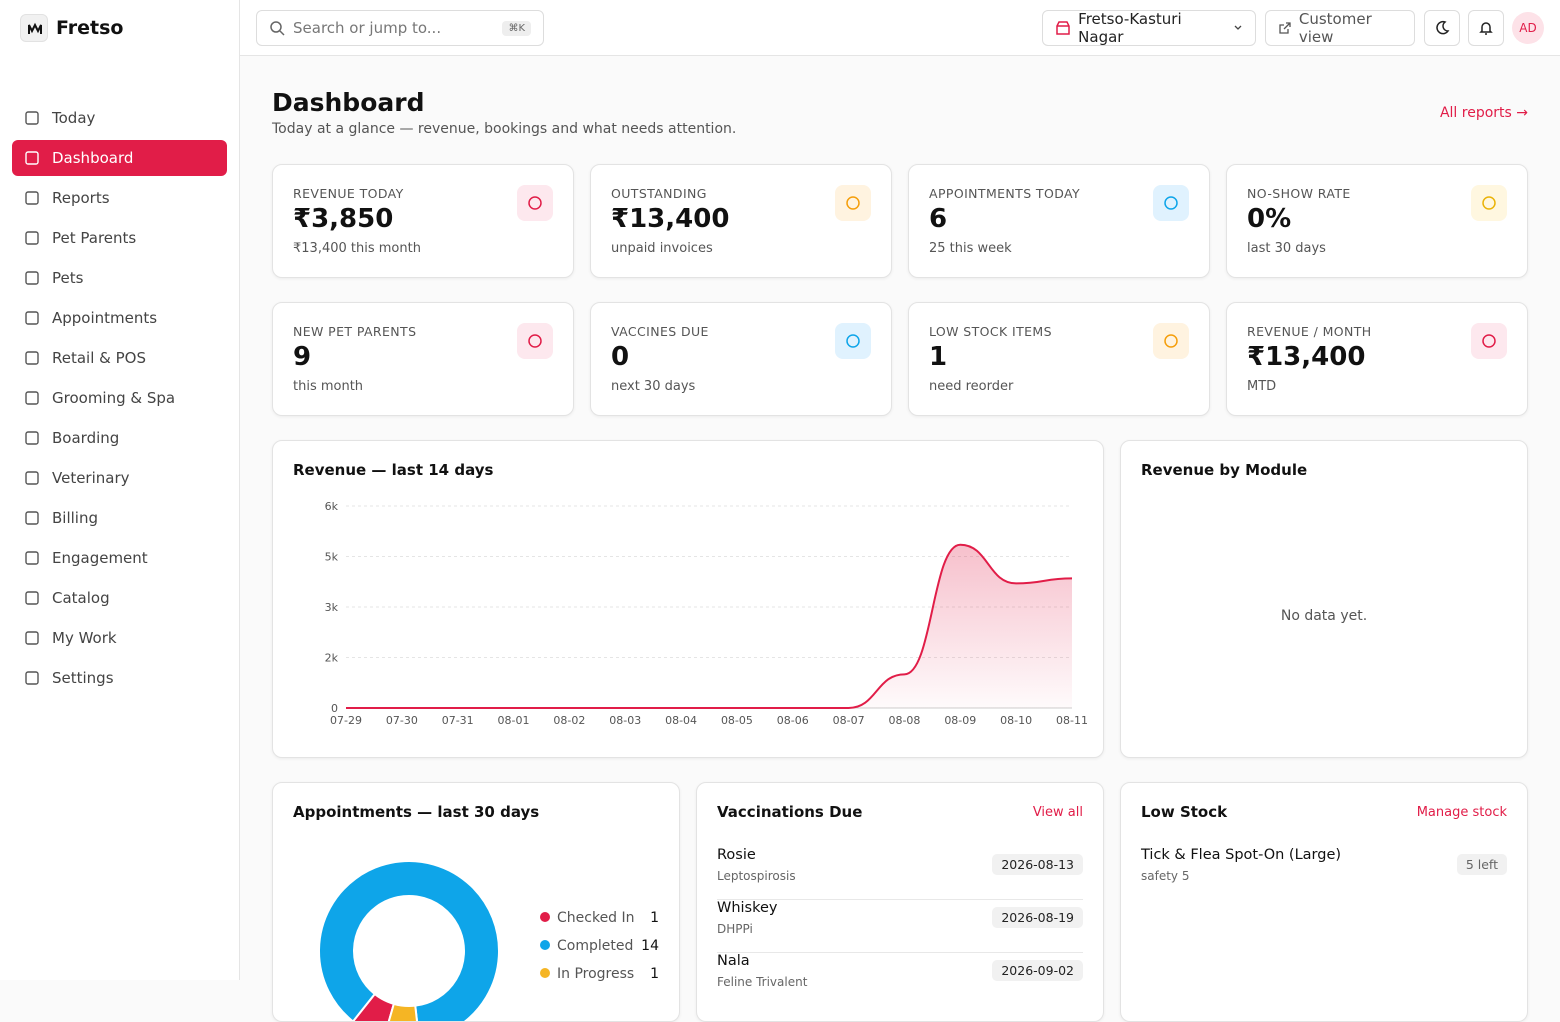 This screenshot has height=1022, width=1560. Describe the element at coordinates (595, 946) in the screenshot. I see `legend-label: Completed` at that location.